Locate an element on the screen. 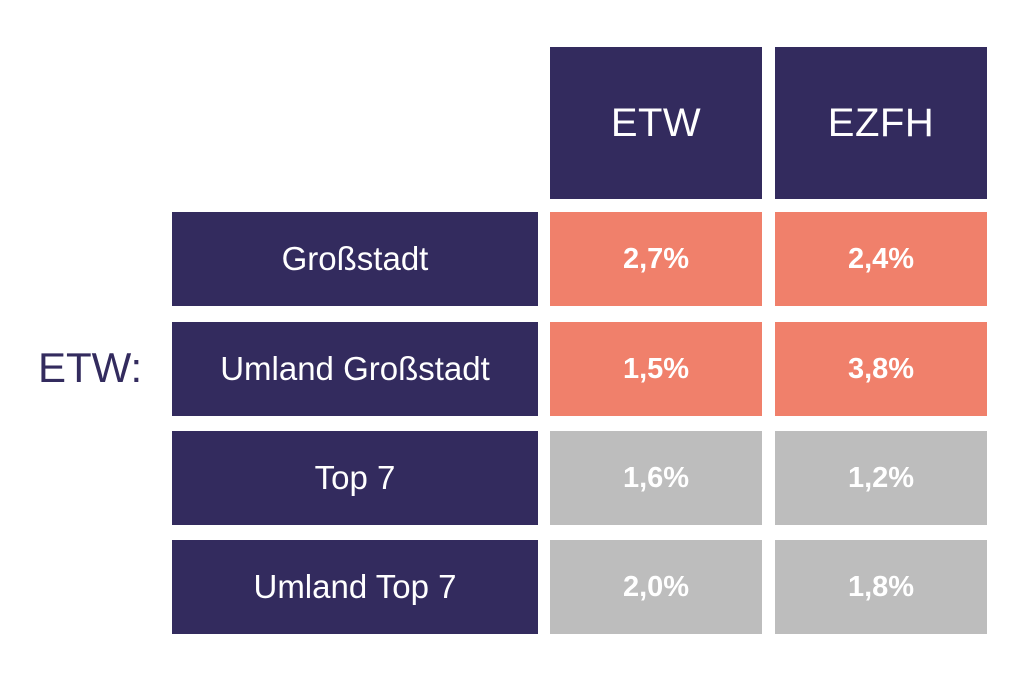 The height and width of the screenshot is (682, 1024). row-label: Top 7 is located at coordinates (355, 478).